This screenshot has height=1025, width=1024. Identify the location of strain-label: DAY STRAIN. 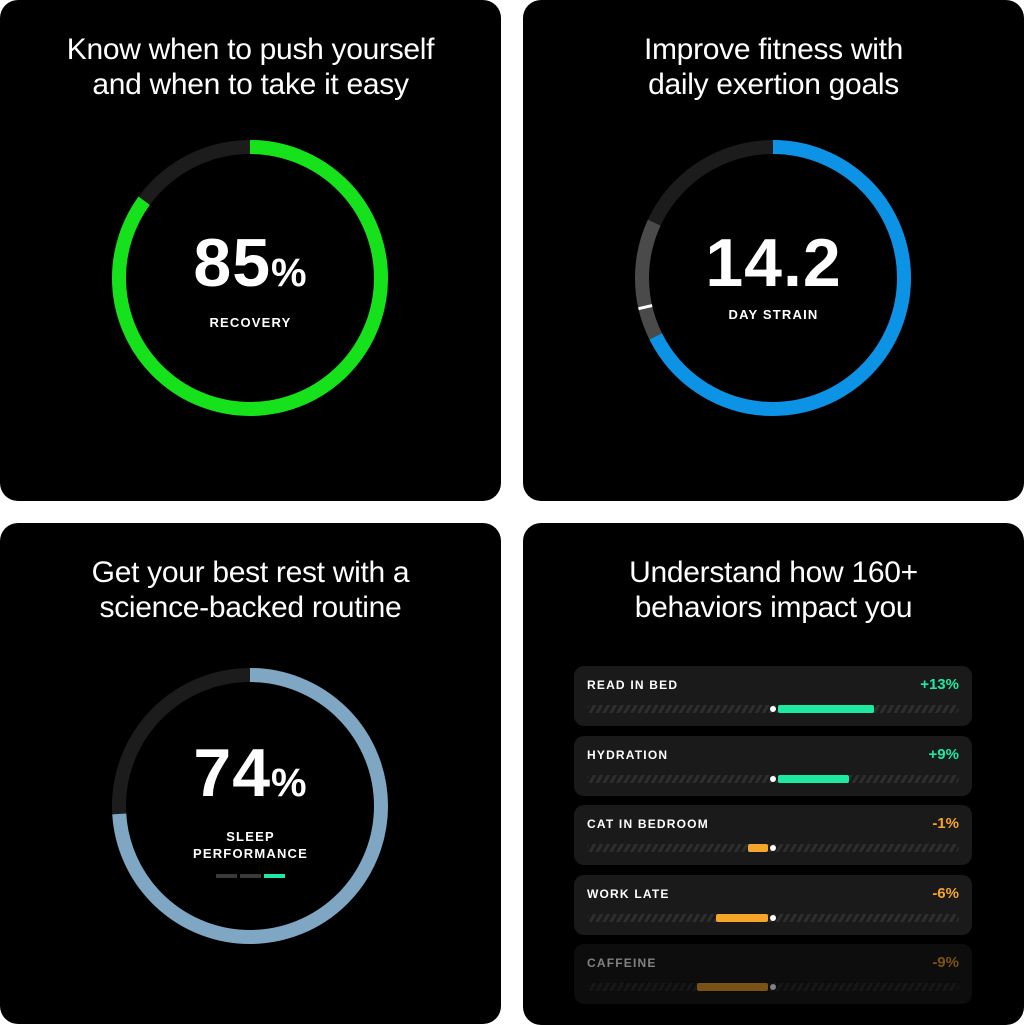
(773, 314).